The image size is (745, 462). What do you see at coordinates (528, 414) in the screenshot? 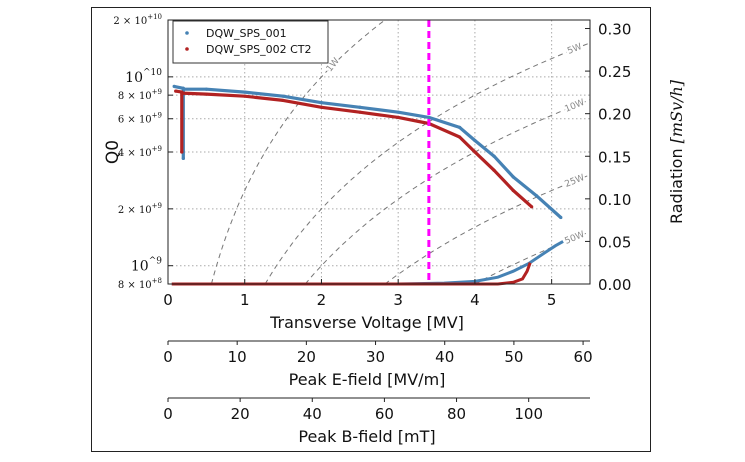
I see `x-axis-tick-label: 100` at bounding box center [528, 414].